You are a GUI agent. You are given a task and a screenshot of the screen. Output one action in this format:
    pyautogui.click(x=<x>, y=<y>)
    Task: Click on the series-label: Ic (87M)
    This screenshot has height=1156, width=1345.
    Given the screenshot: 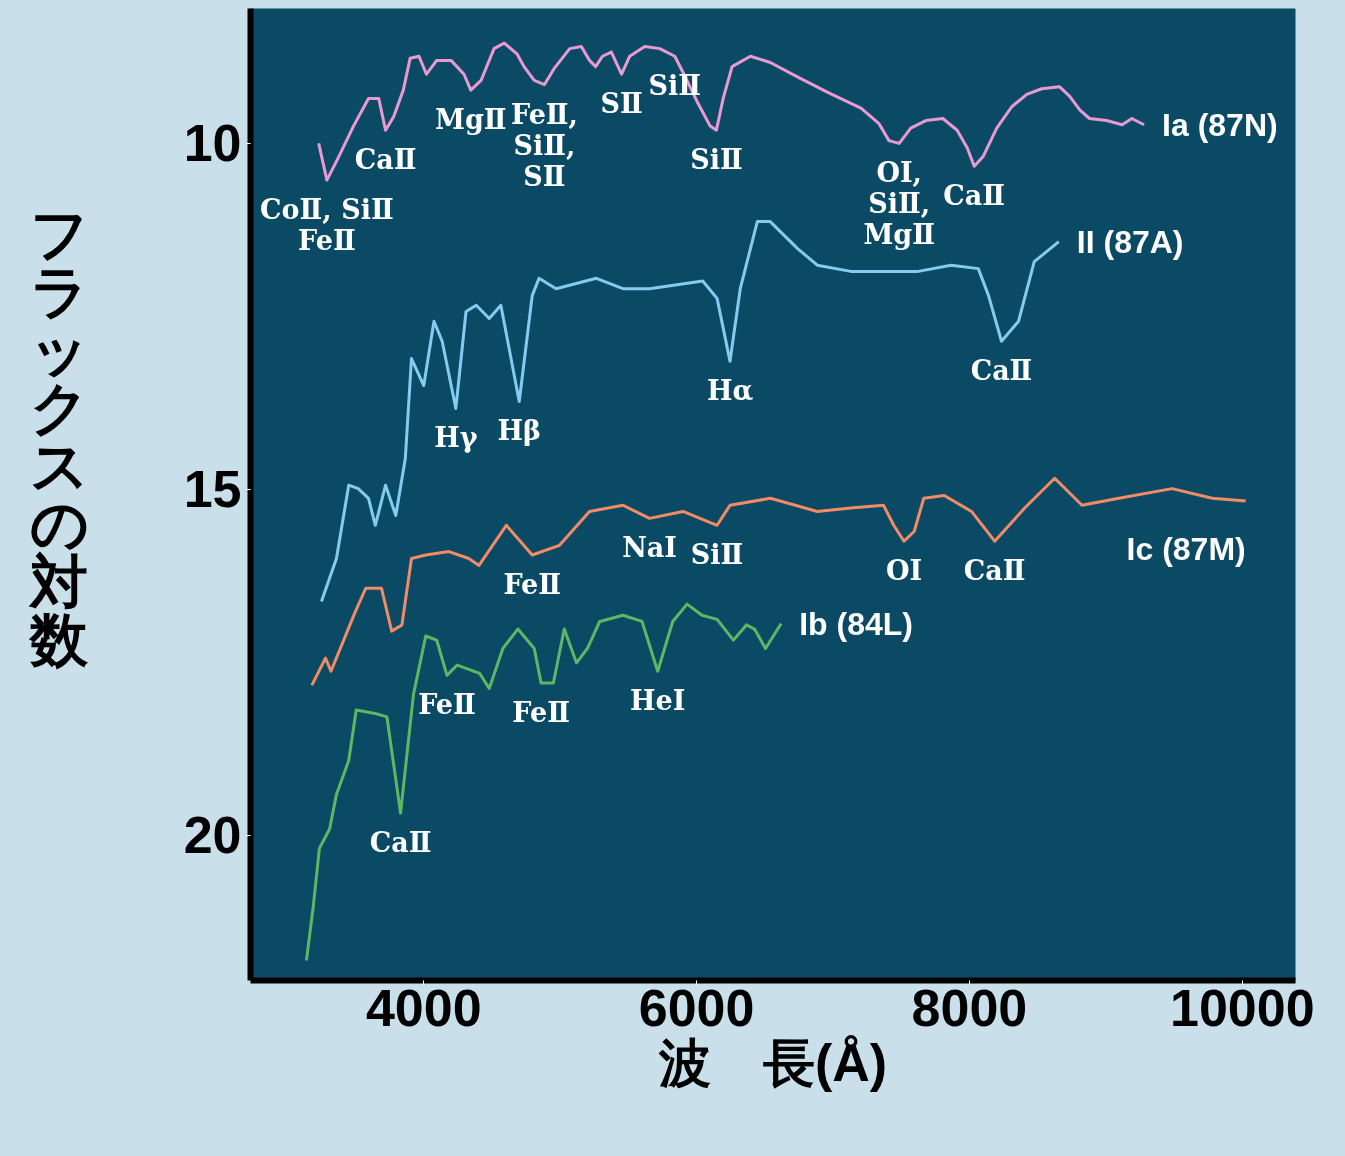 What is the action you would take?
    pyautogui.click(x=1186, y=549)
    